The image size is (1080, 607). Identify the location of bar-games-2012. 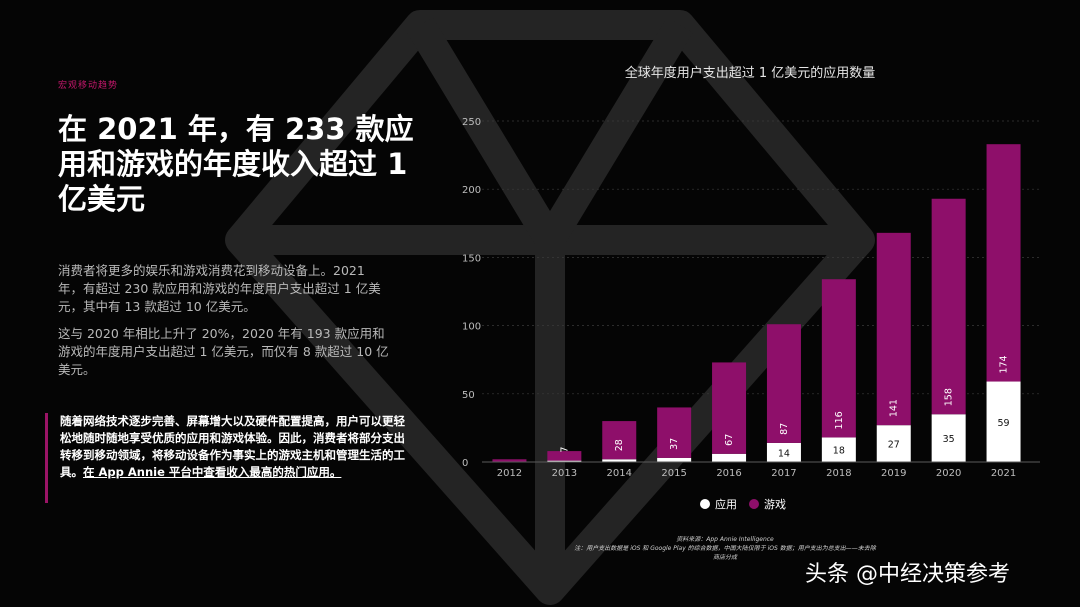
(509, 460).